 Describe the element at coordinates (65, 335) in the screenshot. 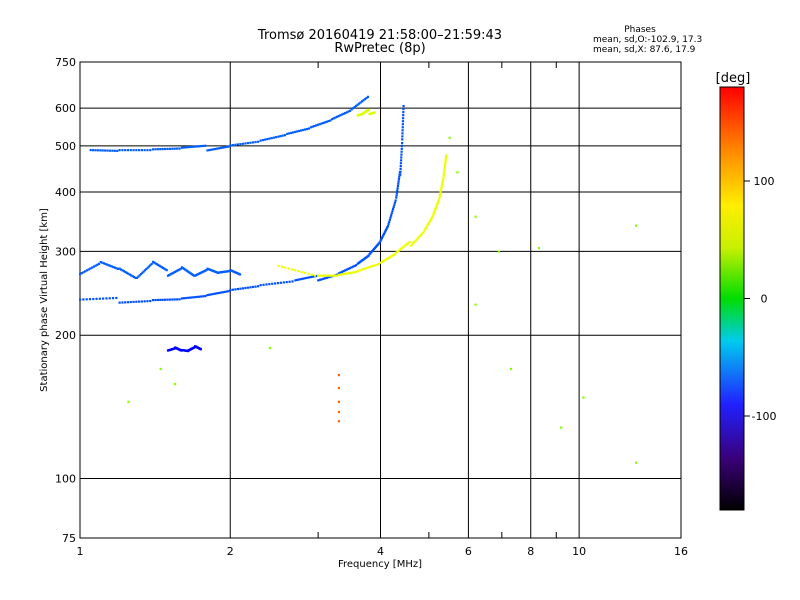

I see `y-tick-label: 200` at that location.